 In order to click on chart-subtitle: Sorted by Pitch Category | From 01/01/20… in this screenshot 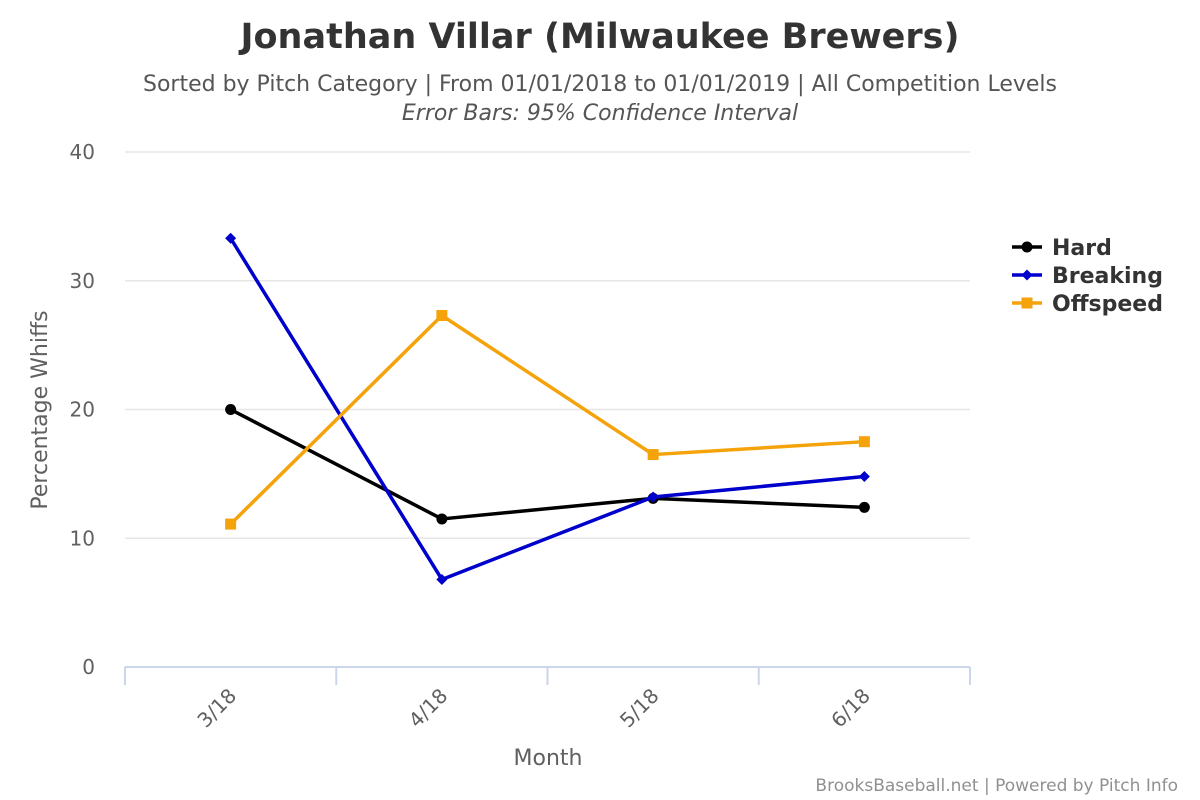, I will do `click(600, 84)`.